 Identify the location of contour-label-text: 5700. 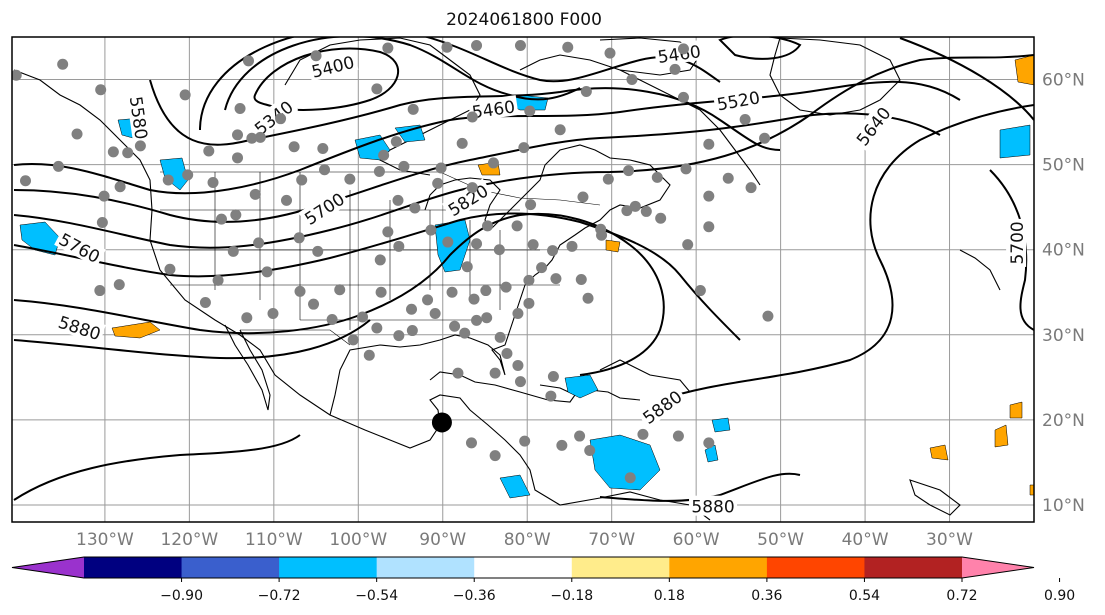
(1018, 242).